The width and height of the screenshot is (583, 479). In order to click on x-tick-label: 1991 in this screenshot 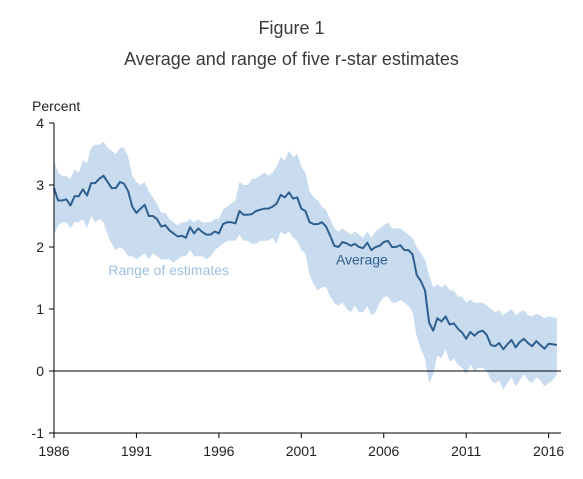, I will do `click(136, 451)`.